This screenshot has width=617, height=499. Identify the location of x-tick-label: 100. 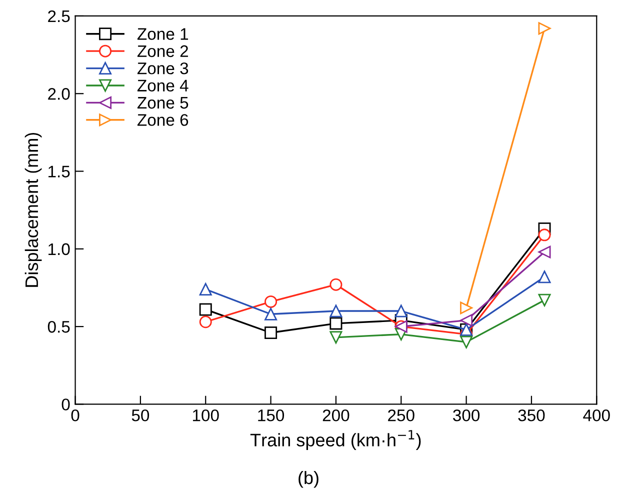
(205, 415).